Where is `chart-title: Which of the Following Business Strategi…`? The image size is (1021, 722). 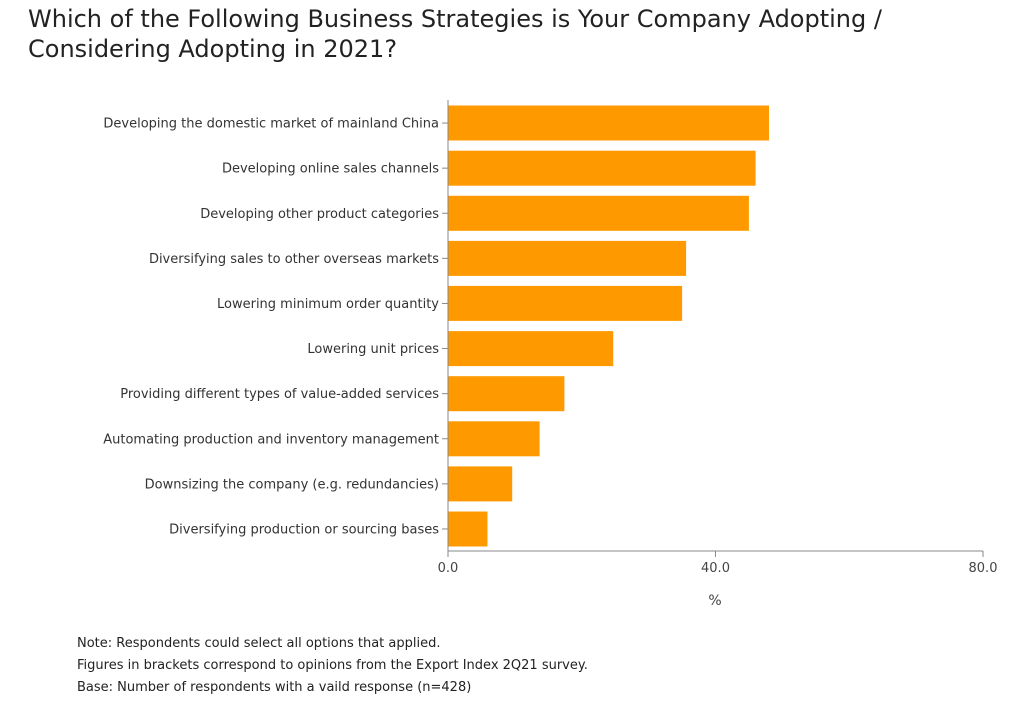 chart-title: Which of the Following Business Strategi… is located at coordinates (455, 34).